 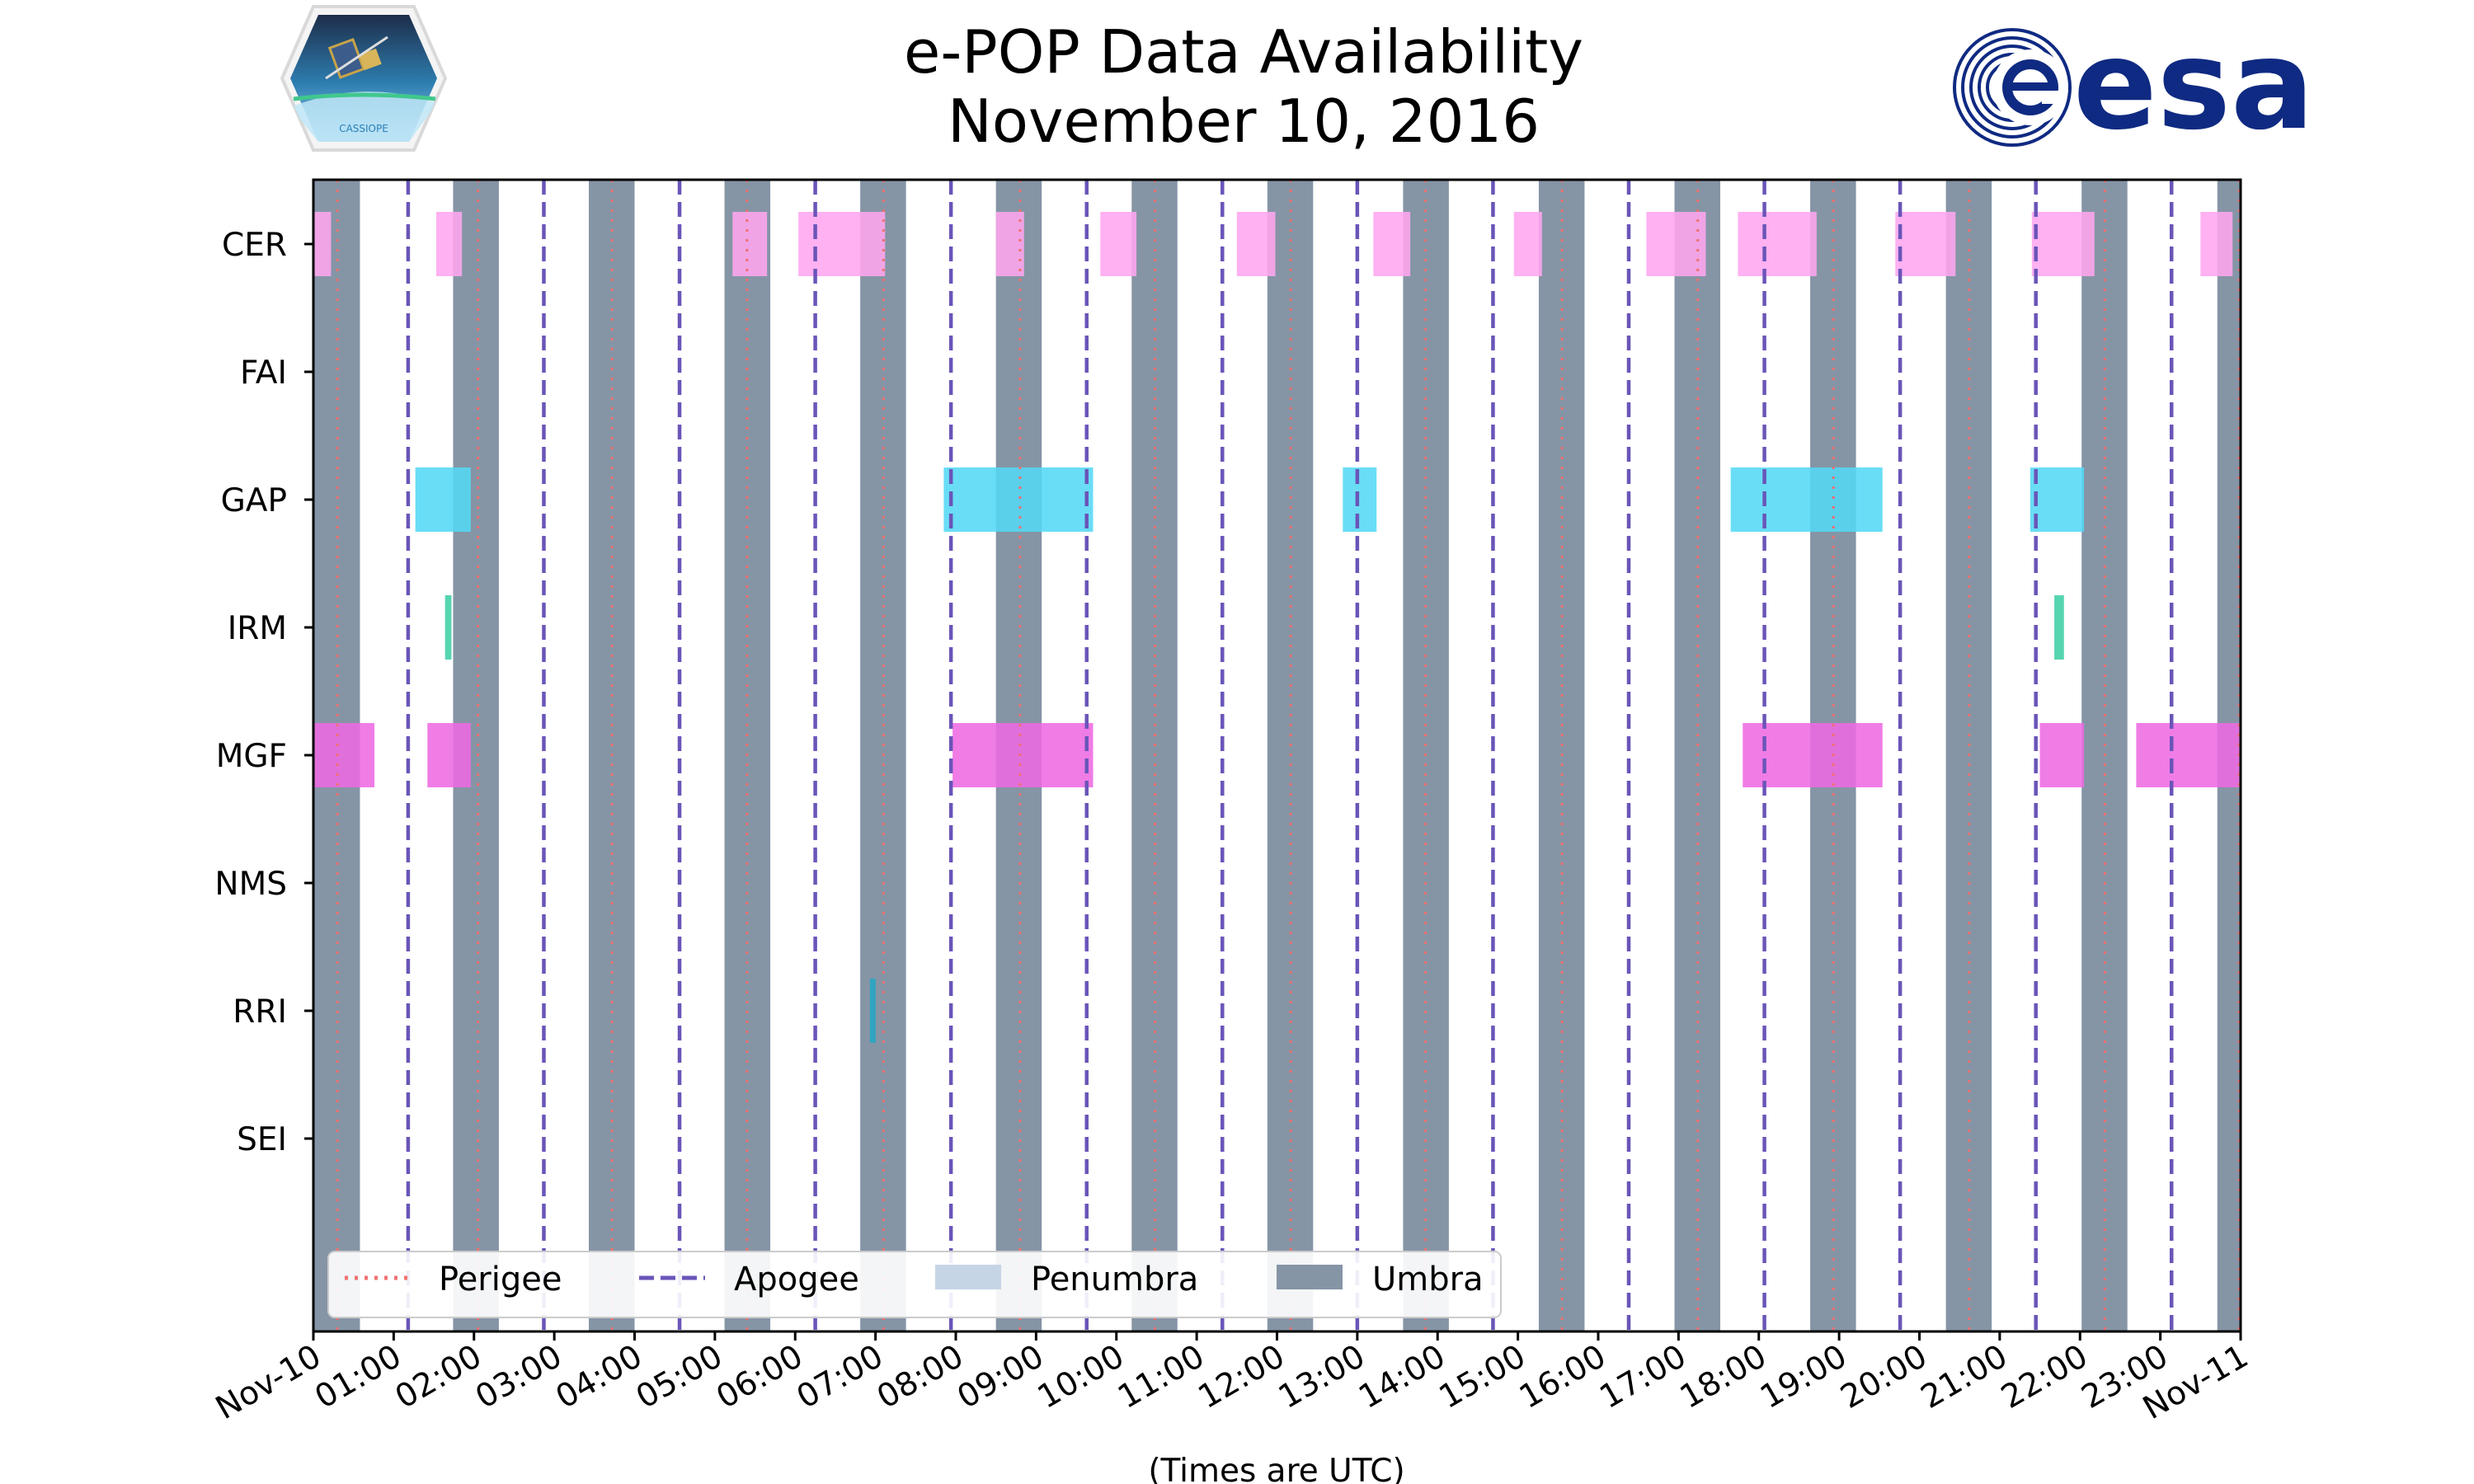 What do you see at coordinates (968, 1277) in the screenshot?
I see `legend-penumbra-swatch` at bounding box center [968, 1277].